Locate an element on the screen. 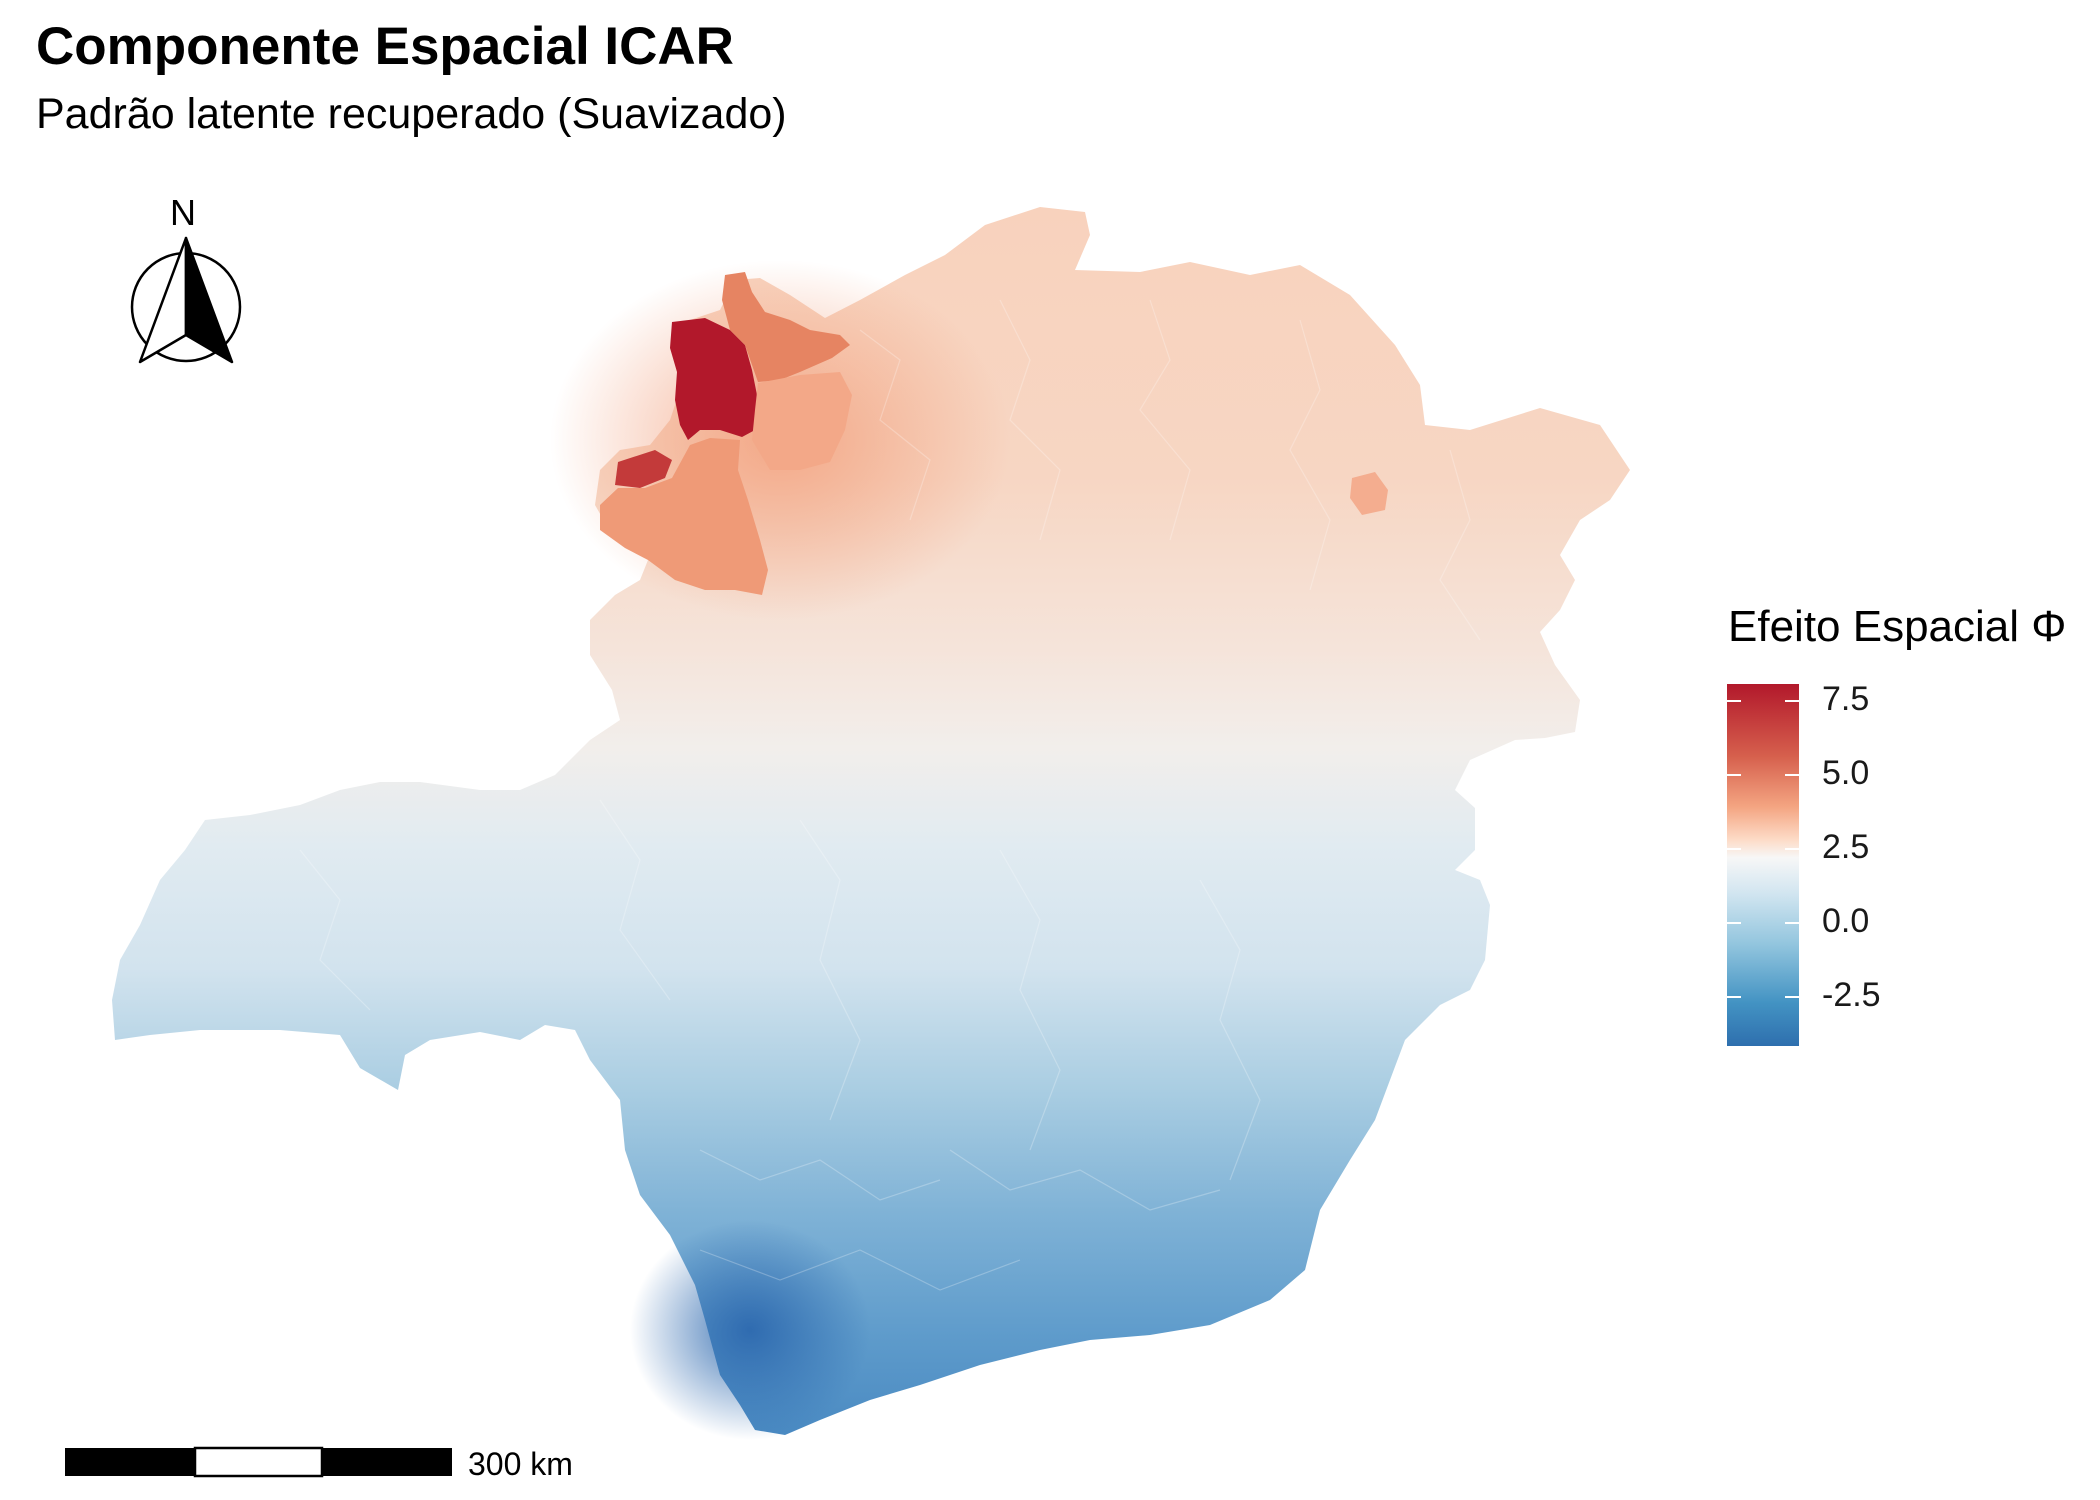 The height and width of the screenshot is (1500, 2100). district-highest is located at coordinates (714, 379).